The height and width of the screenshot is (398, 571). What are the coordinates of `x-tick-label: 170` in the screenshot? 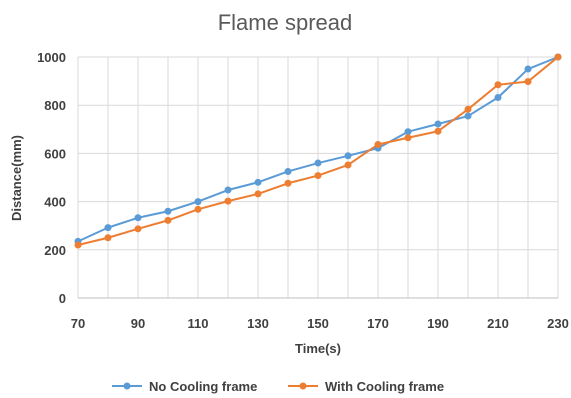 It's located at (378, 323).